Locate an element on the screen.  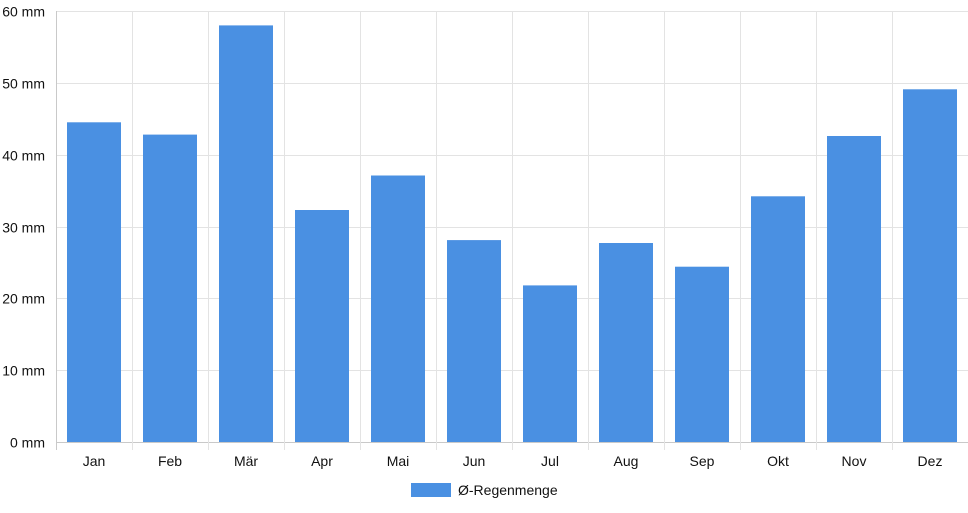
y-tick-label: 0 mm is located at coordinates (27, 443).